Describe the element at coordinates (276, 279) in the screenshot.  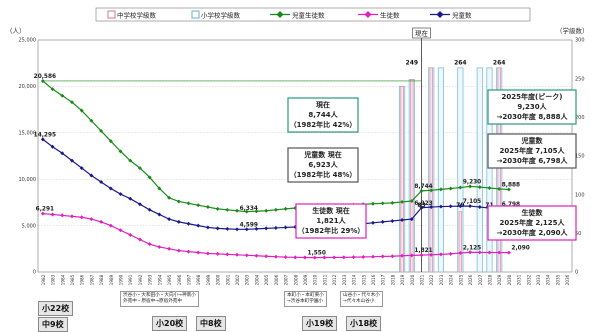
I see `x-tick: 2006` at that location.